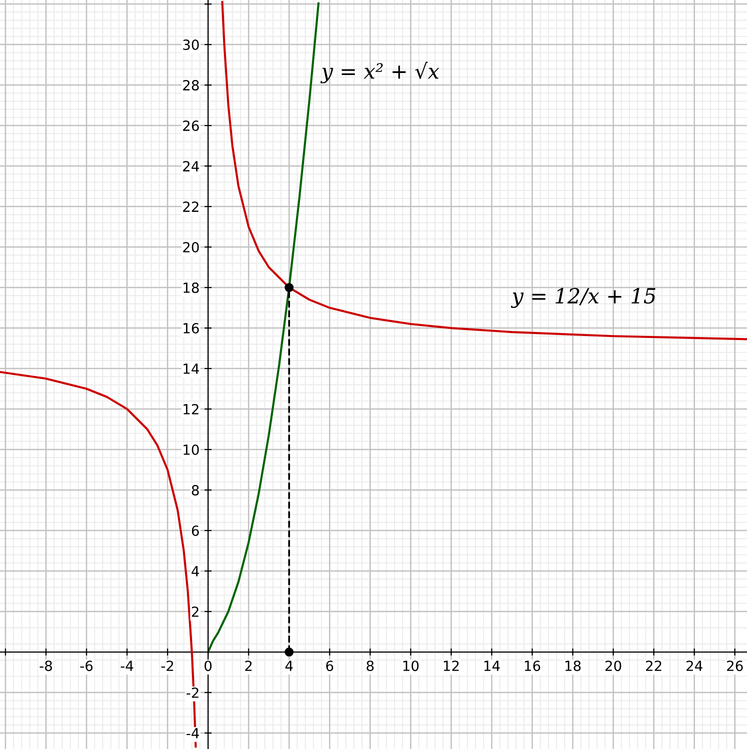 This screenshot has height=749, width=747. I want to click on y-tick-label: 8, so click(195, 490).